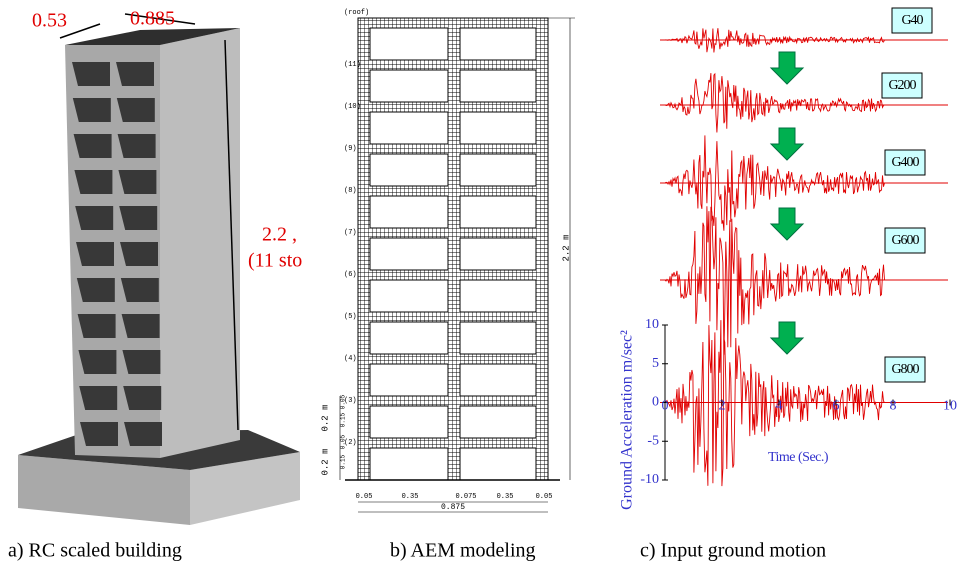 The width and height of the screenshot is (961, 572). What do you see at coordinates (350, 359) in the screenshot?
I see `floor-label: (4)` at bounding box center [350, 359].